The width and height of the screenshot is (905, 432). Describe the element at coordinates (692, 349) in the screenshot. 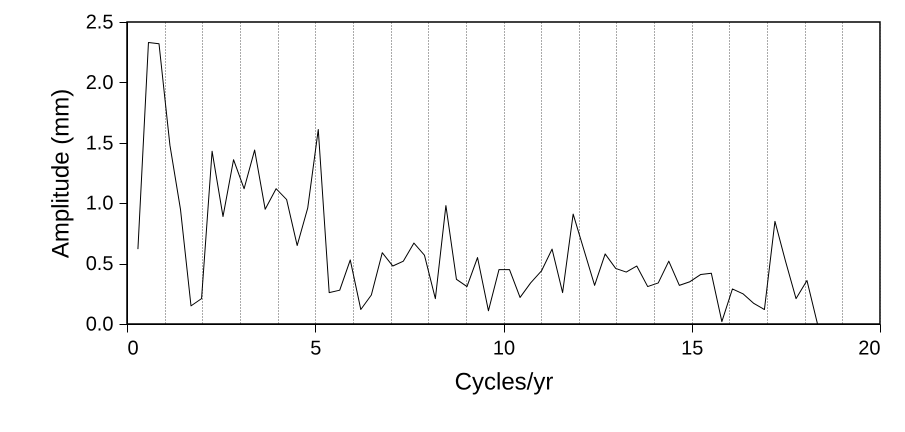

I see `x-tick-label: 15` at that location.